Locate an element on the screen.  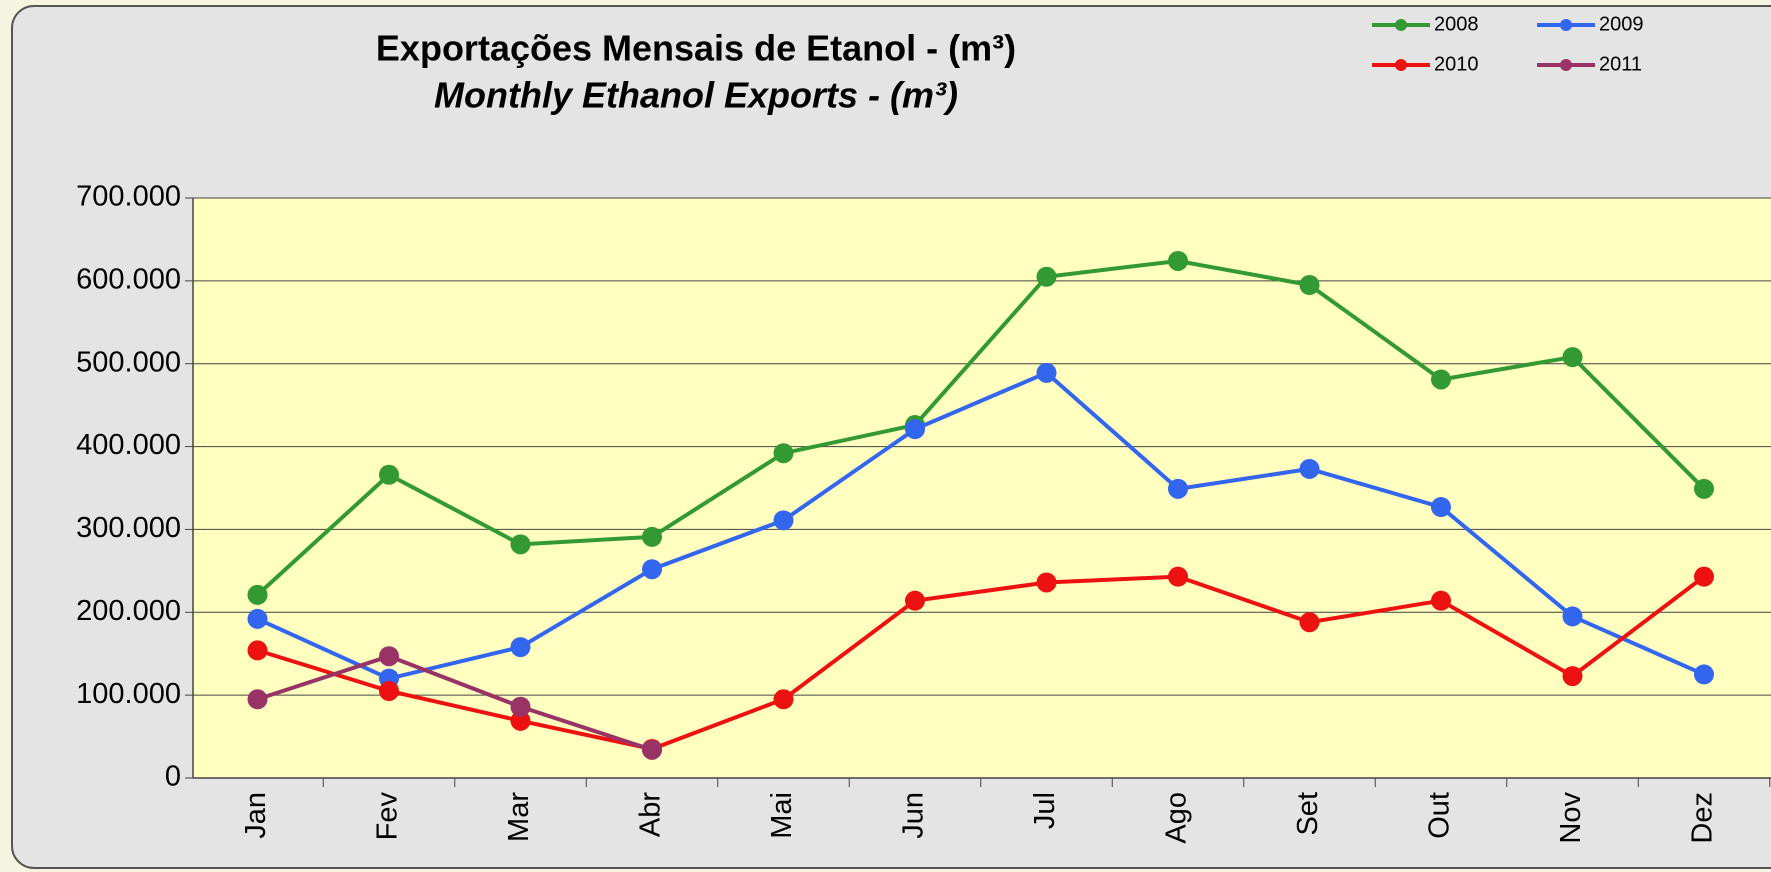
x-tick-label: Mai is located at coordinates (782, 815).